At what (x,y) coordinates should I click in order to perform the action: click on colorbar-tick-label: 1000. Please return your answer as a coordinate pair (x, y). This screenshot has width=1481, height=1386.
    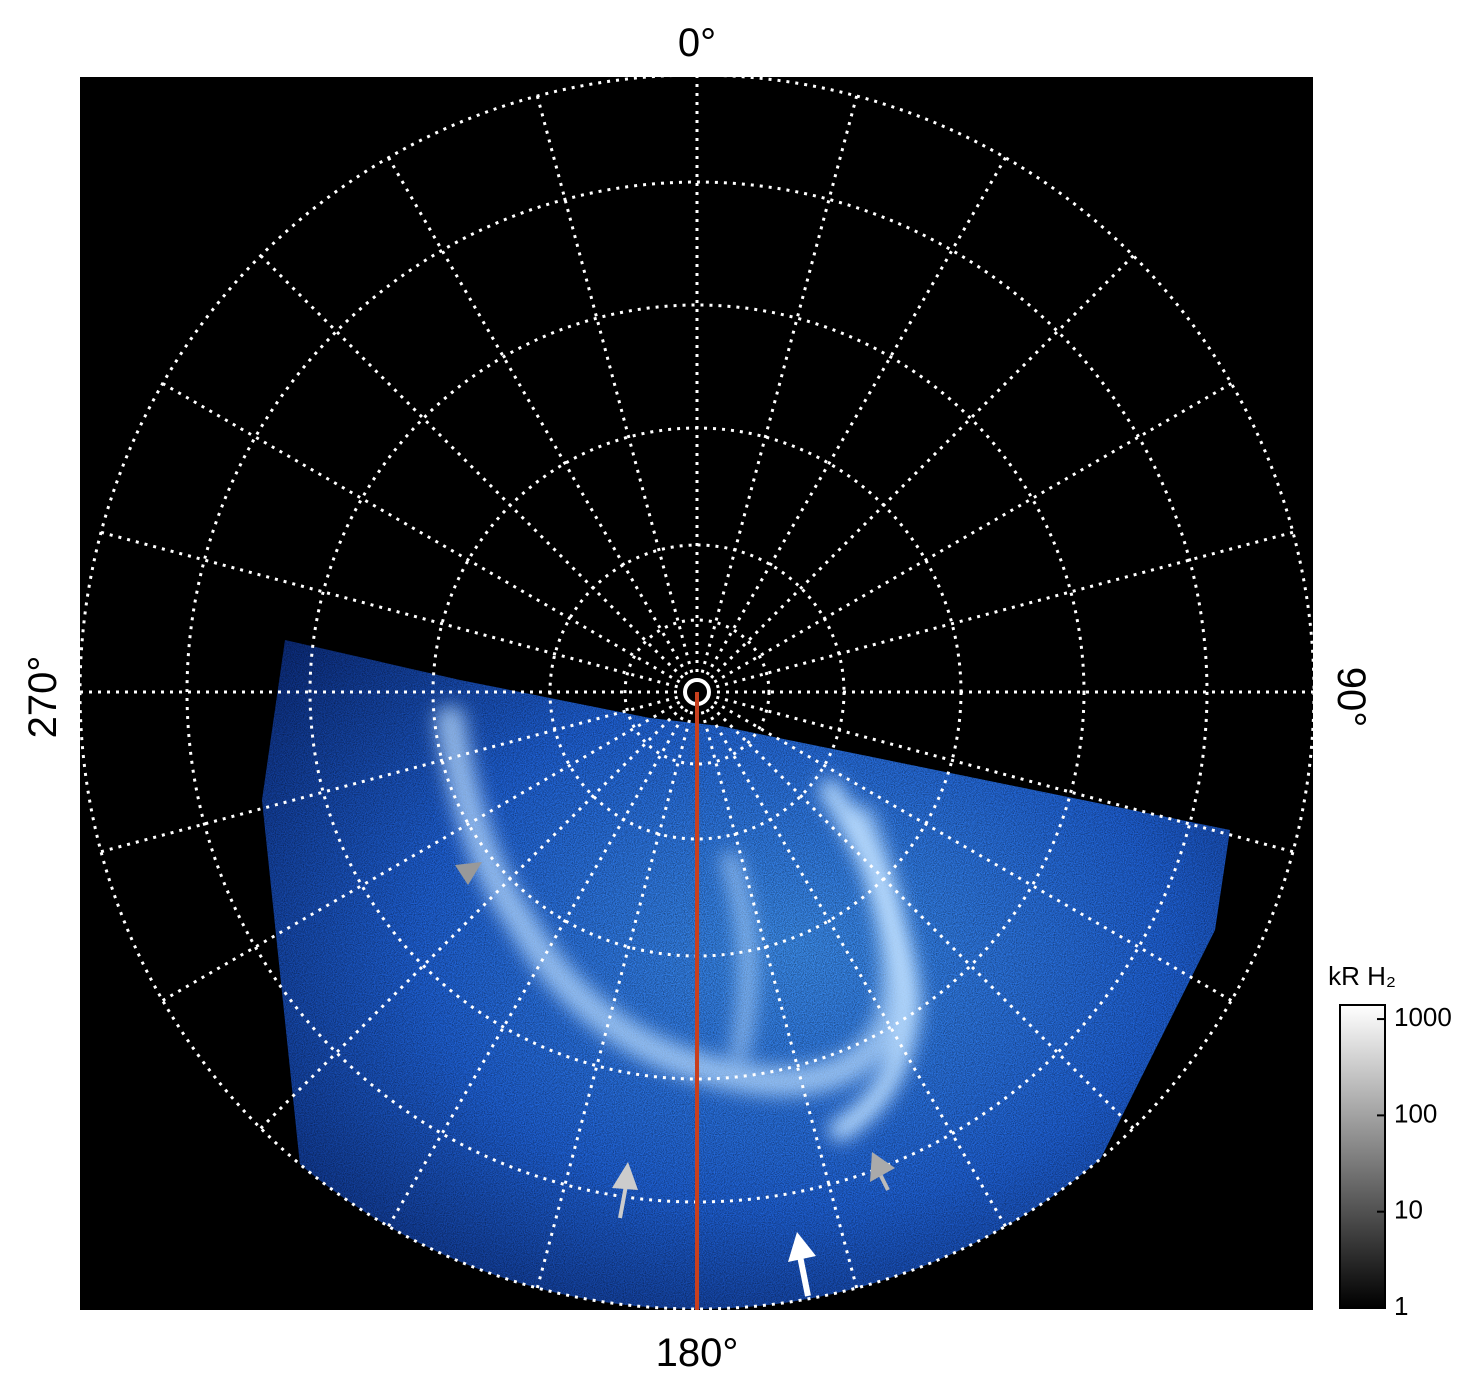
    Looking at the image, I should click on (1423, 1017).